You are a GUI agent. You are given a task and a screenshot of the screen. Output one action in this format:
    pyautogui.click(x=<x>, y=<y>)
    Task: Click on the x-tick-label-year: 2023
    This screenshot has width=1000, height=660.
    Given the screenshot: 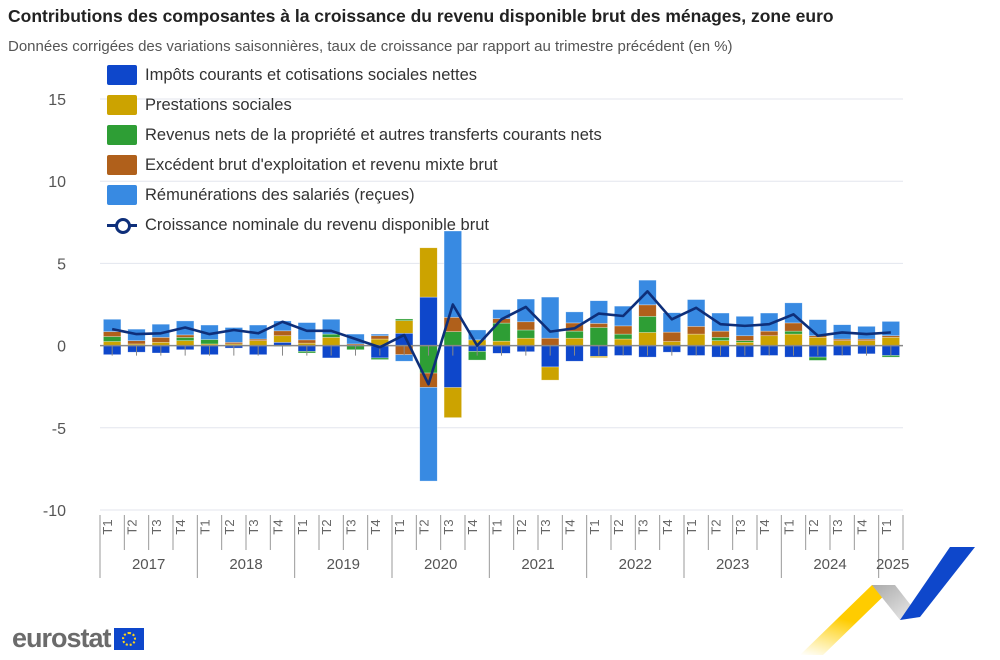 What is the action you would take?
    pyautogui.click(x=732, y=564)
    